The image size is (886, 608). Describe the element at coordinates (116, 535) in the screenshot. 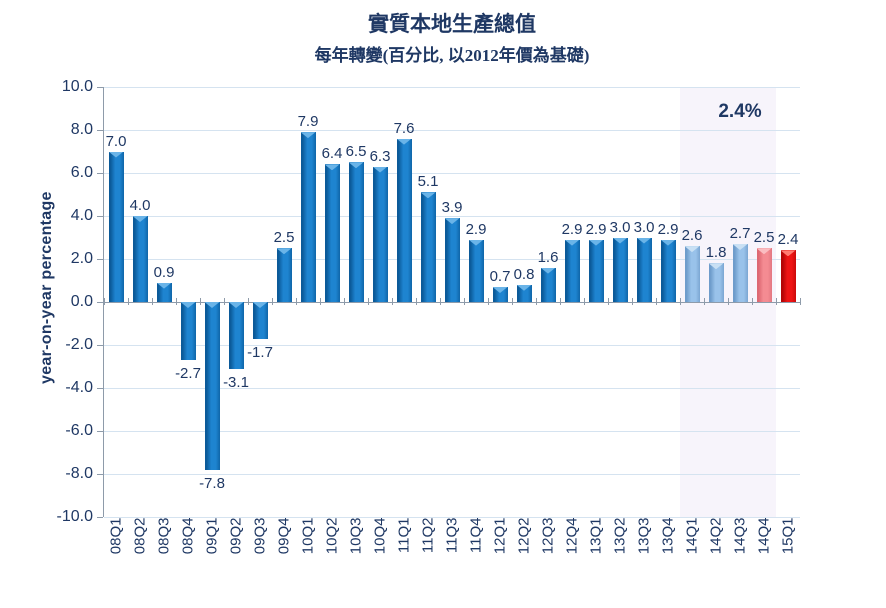

I see `x-tick-label: 08Q1` at that location.